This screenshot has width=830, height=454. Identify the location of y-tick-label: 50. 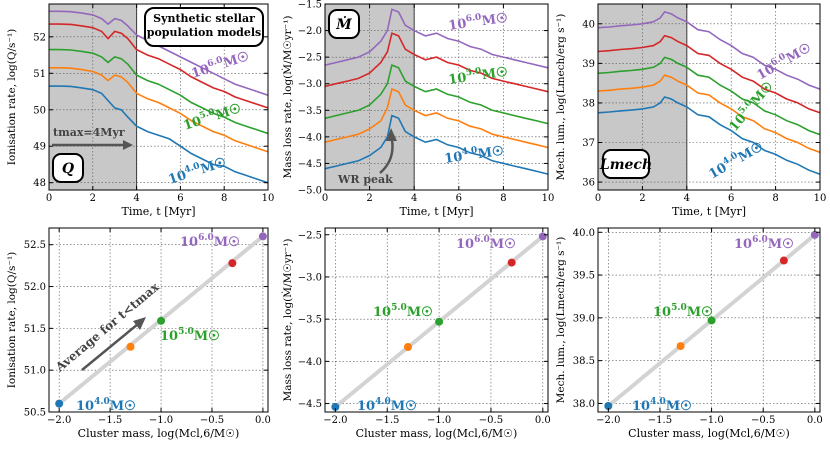
(39, 110).